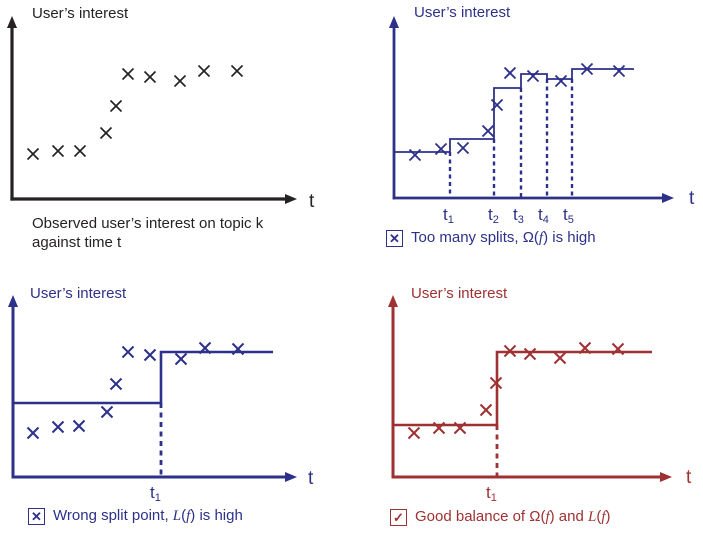 This screenshot has width=703, height=534. I want to click on note-line: against time t, so click(77, 242).